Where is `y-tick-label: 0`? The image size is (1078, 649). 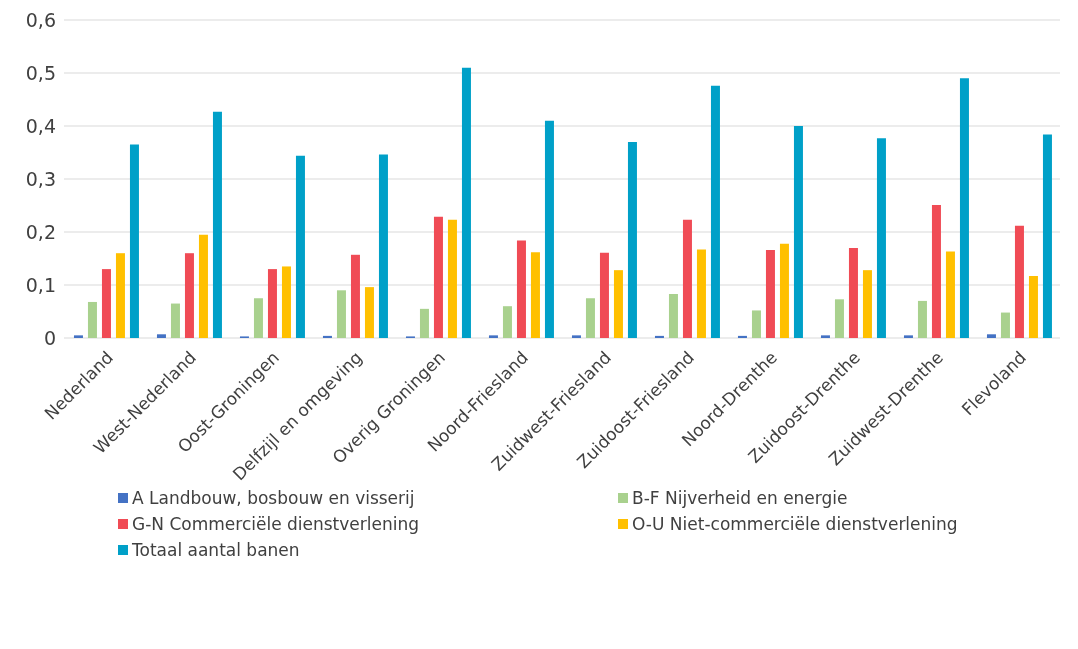 y-tick-label: 0 is located at coordinates (49, 337).